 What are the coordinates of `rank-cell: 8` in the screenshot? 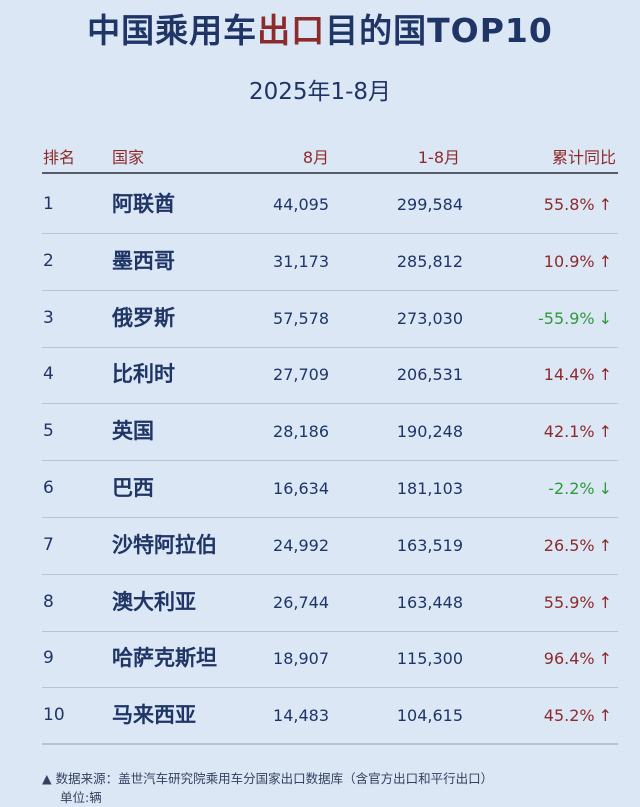 It's located at (48, 601).